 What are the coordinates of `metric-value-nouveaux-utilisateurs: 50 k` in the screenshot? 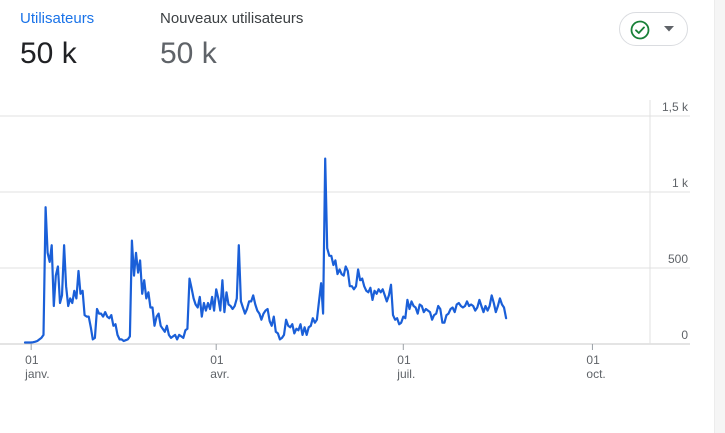 It's located at (188, 53).